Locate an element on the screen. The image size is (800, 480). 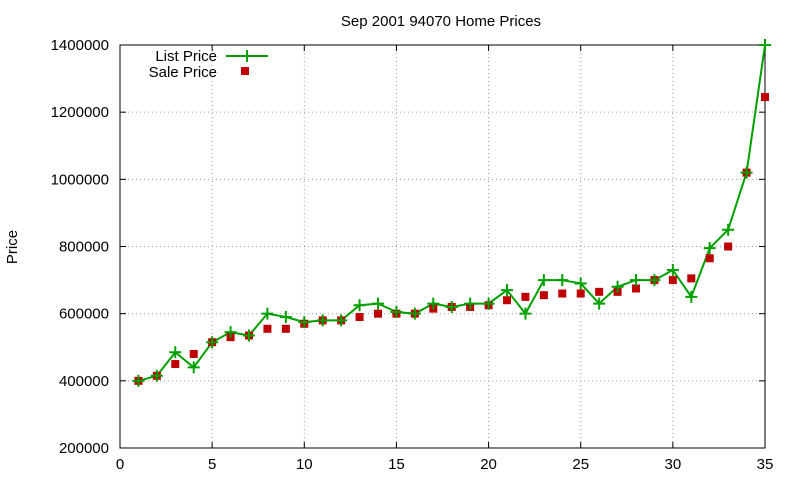
y-tick-label: 1200000 is located at coordinates (80, 112).